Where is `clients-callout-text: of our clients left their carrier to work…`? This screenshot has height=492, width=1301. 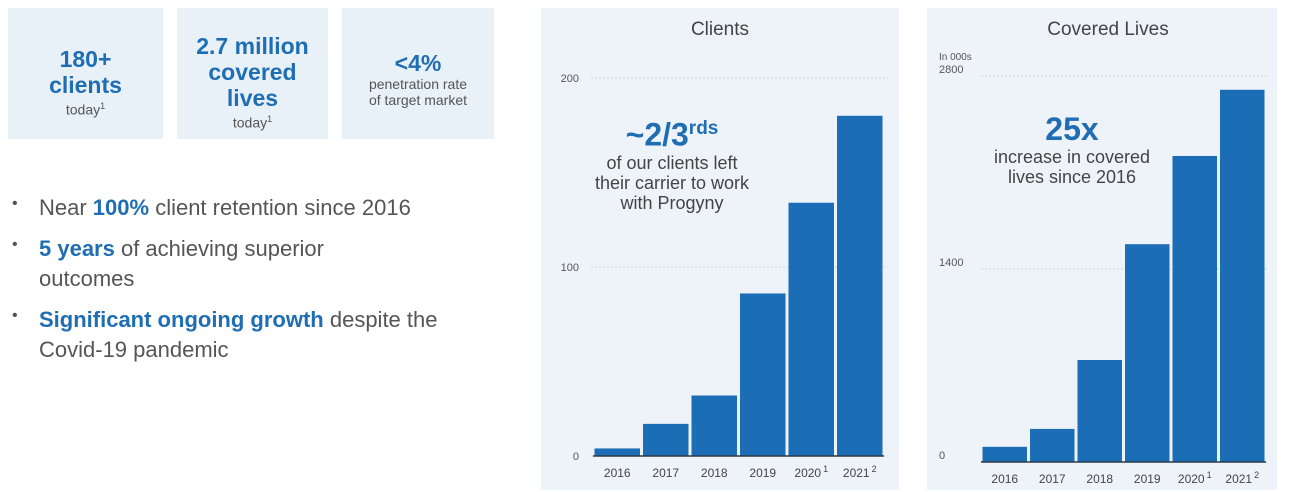
clients-callout-text: of our clients left their carrier to work… is located at coordinates (672, 182).